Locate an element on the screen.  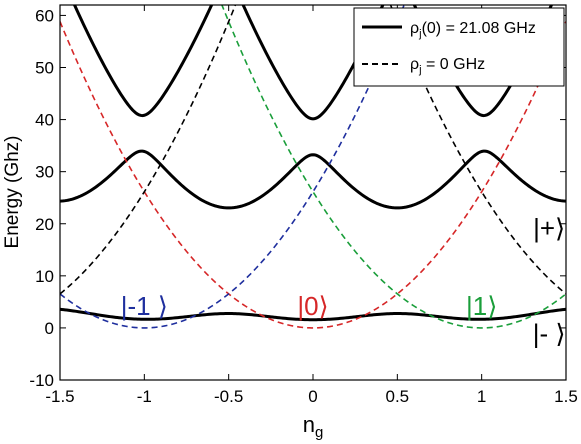
state-label: |- ⟩ is located at coordinates (549, 334).